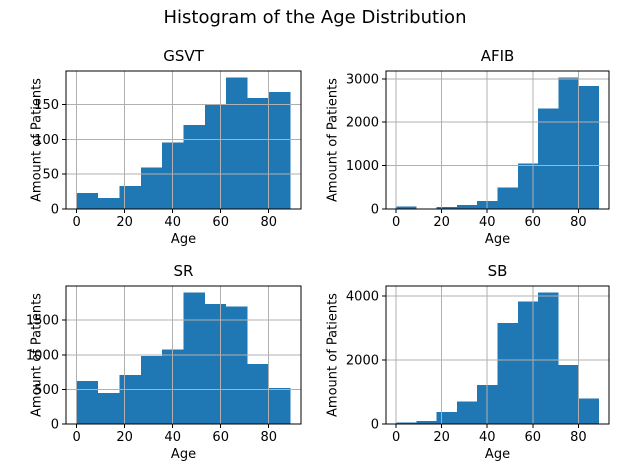  Describe the element at coordinates (42, 321) in the screenshot. I see `y-tick-label: 1500` at that location.